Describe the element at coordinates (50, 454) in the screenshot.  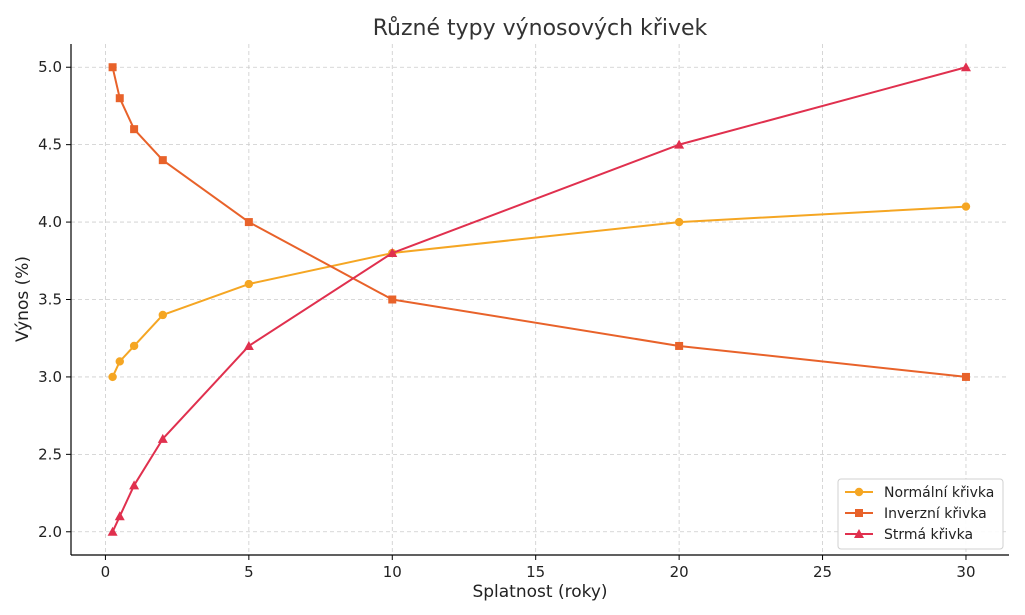
I see `y-tick-label: 2.5` at that location.